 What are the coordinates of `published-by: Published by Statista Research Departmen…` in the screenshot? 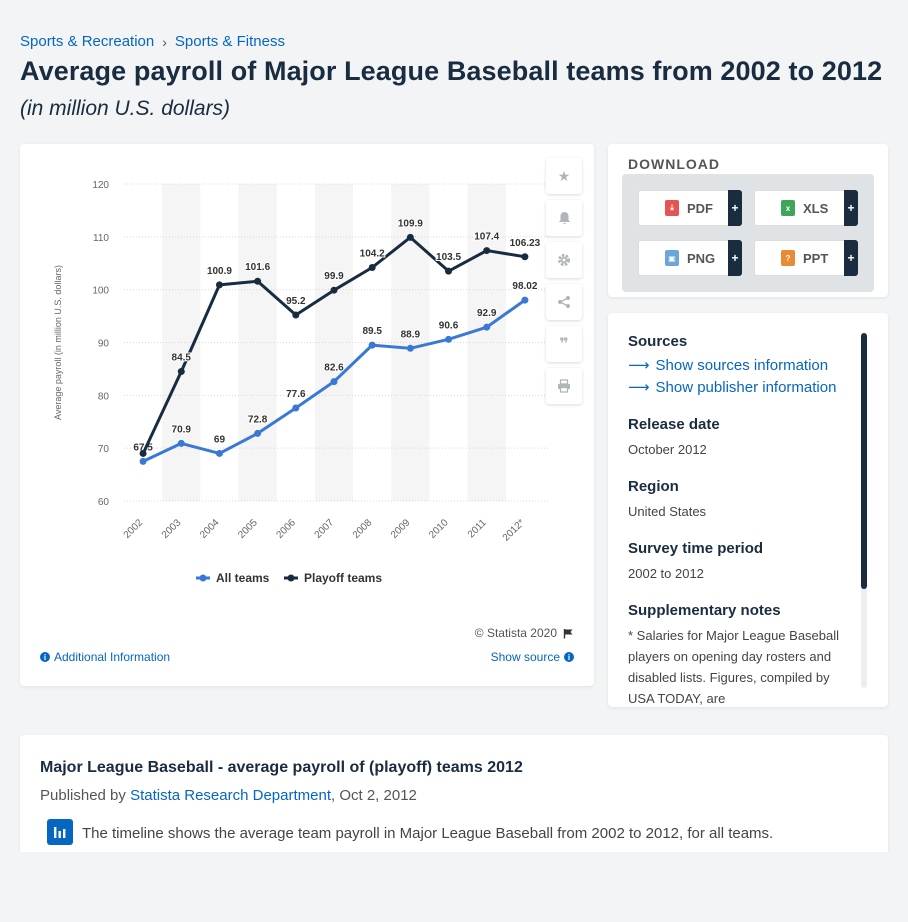 It's located at (228, 795).